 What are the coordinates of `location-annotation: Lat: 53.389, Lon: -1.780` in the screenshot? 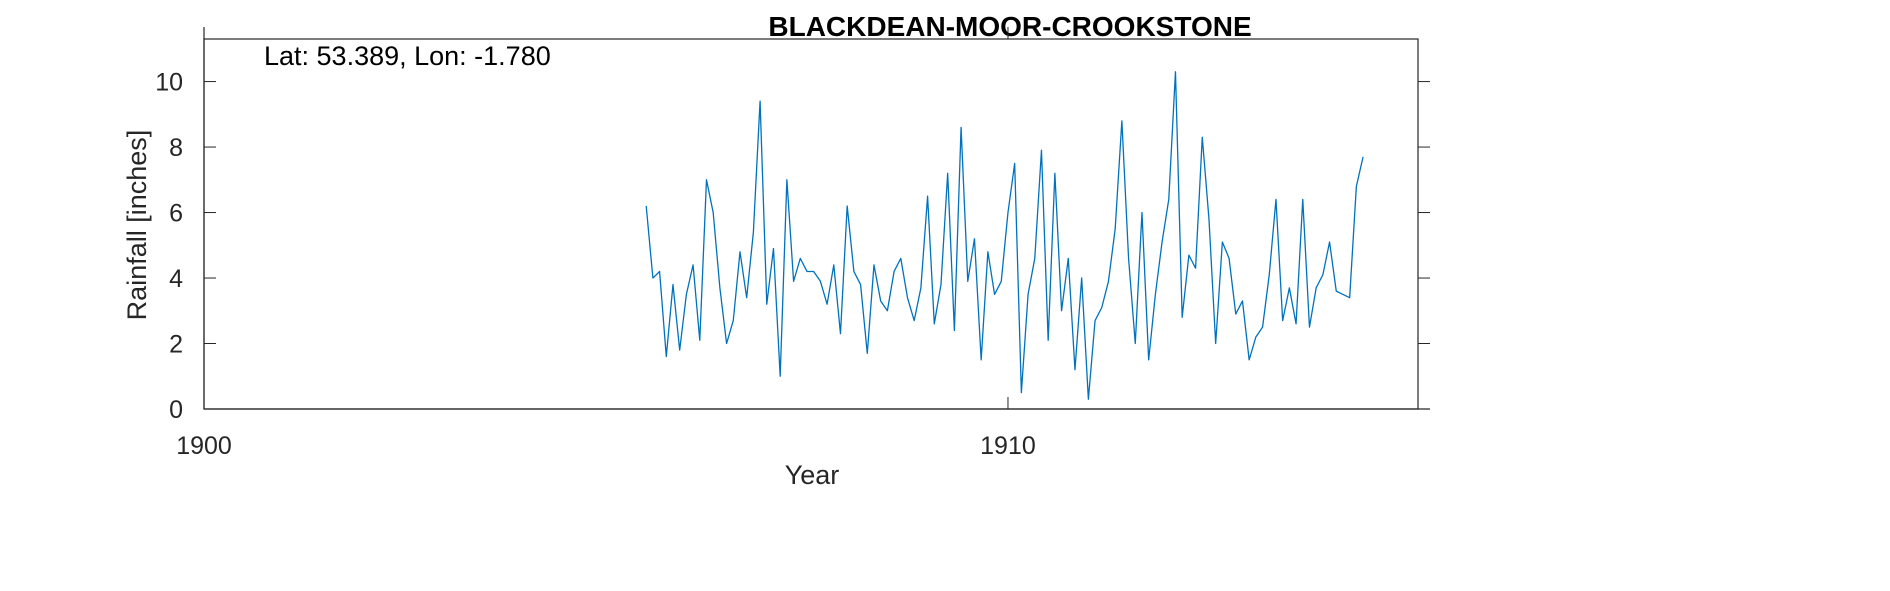 It's located at (407, 56).